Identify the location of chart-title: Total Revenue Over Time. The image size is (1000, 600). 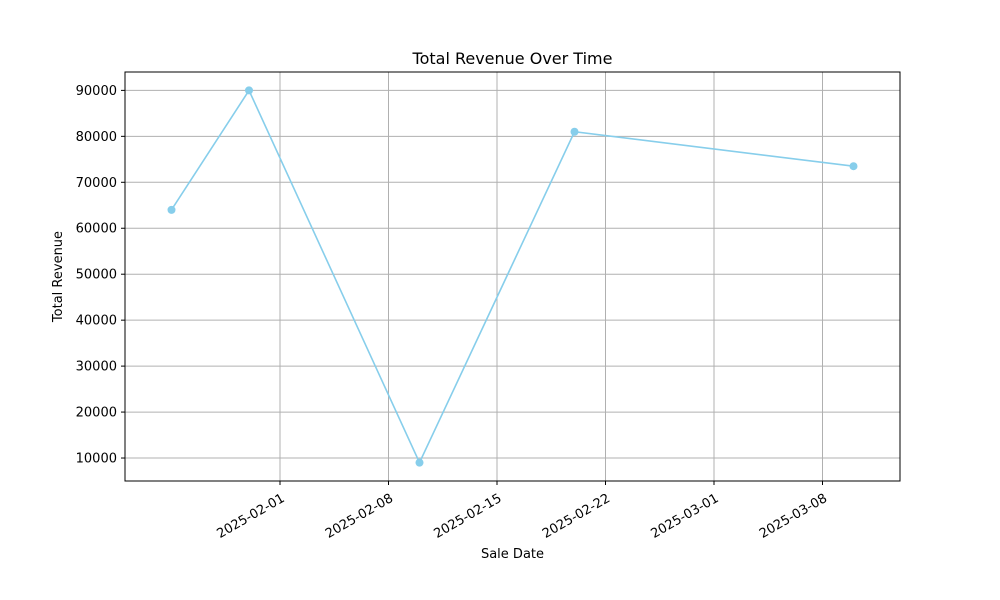
(512, 58).